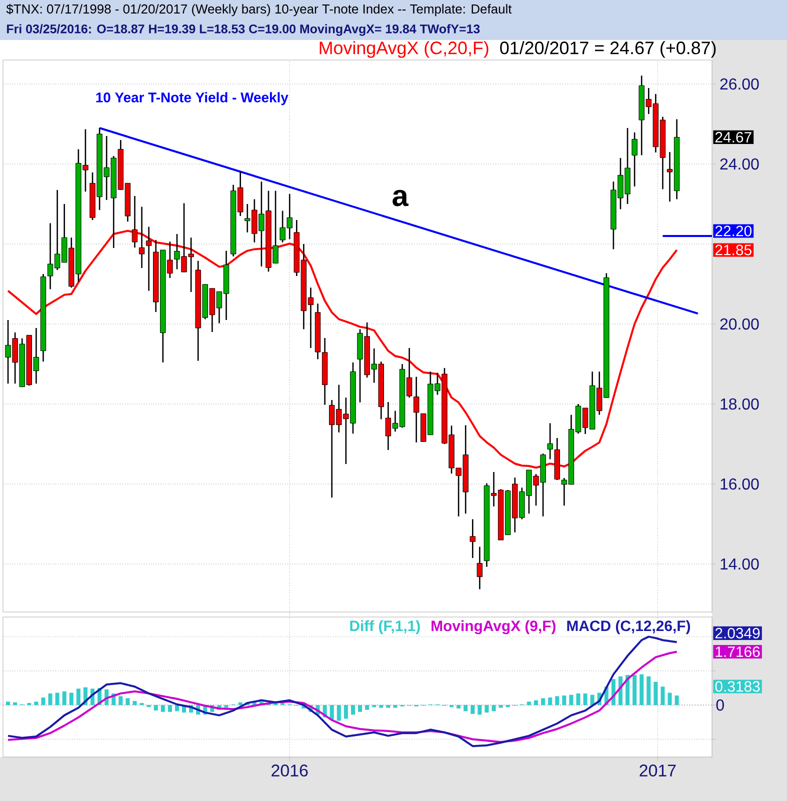  Describe the element at coordinates (739, 564) in the screenshot. I see `y-tick-label: 14.00` at that location.